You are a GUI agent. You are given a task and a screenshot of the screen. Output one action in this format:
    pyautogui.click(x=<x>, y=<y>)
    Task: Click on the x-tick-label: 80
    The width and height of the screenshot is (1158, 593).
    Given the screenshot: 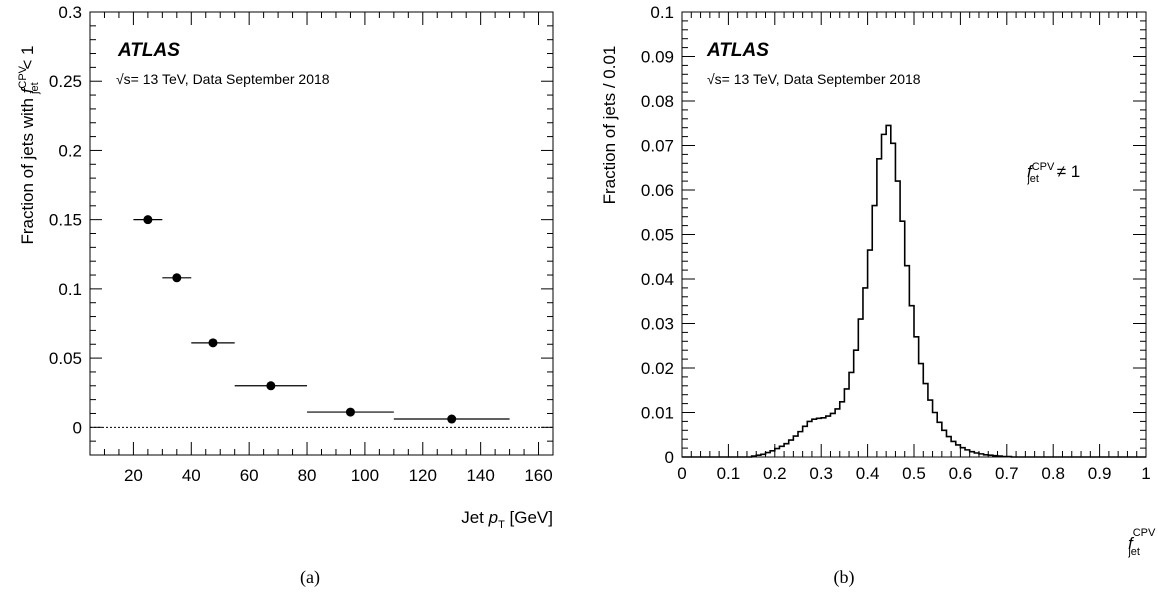 What is the action you would take?
    pyautogui.click(x=307, y=475)
    